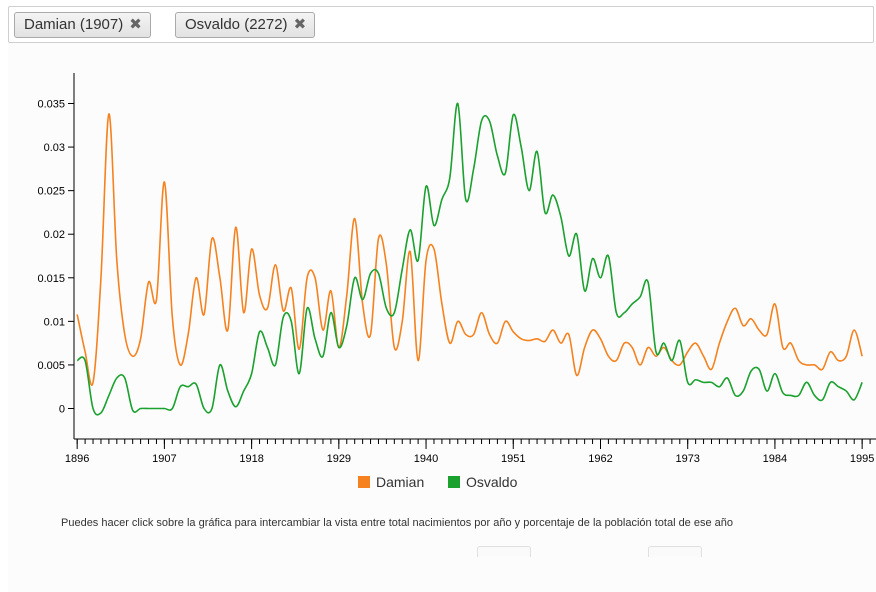 This screenshot has width=876, height=592. I want to click on x-tick-label: 1962, so click(600, 459).